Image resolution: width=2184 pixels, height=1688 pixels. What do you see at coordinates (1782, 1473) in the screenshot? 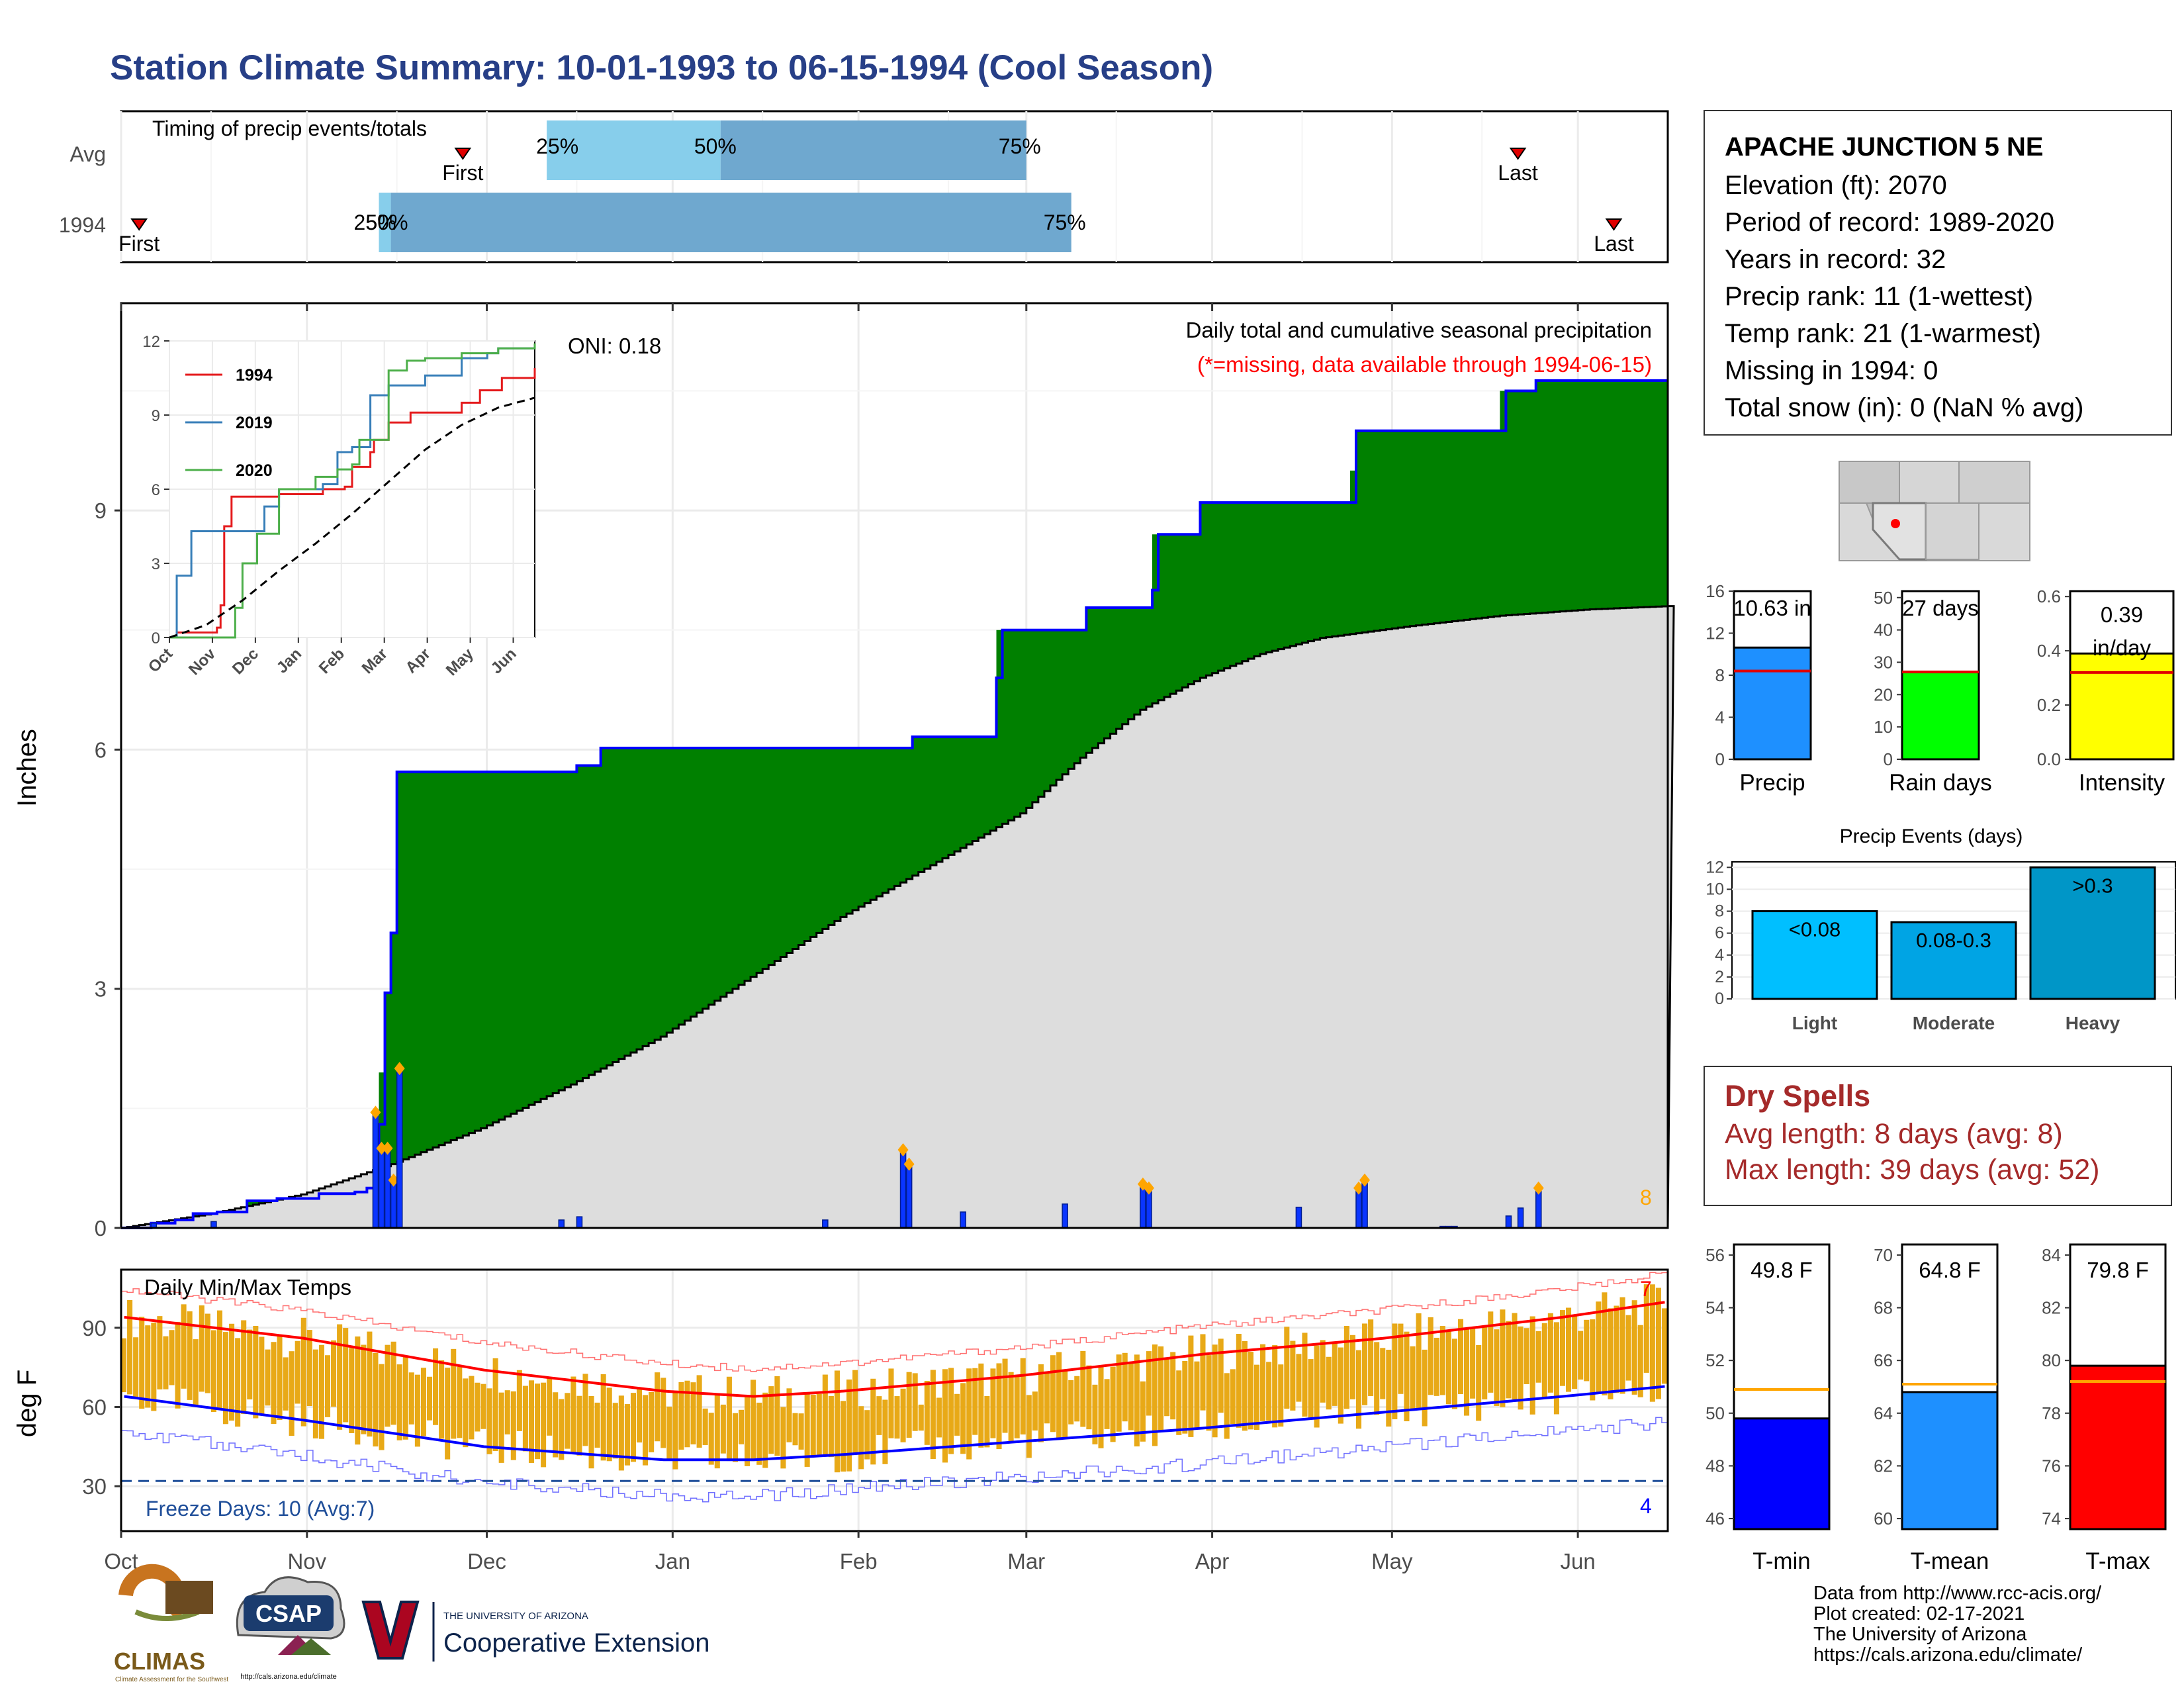
I see `temp-summary-bar` at bounding box center [1782, 1473].